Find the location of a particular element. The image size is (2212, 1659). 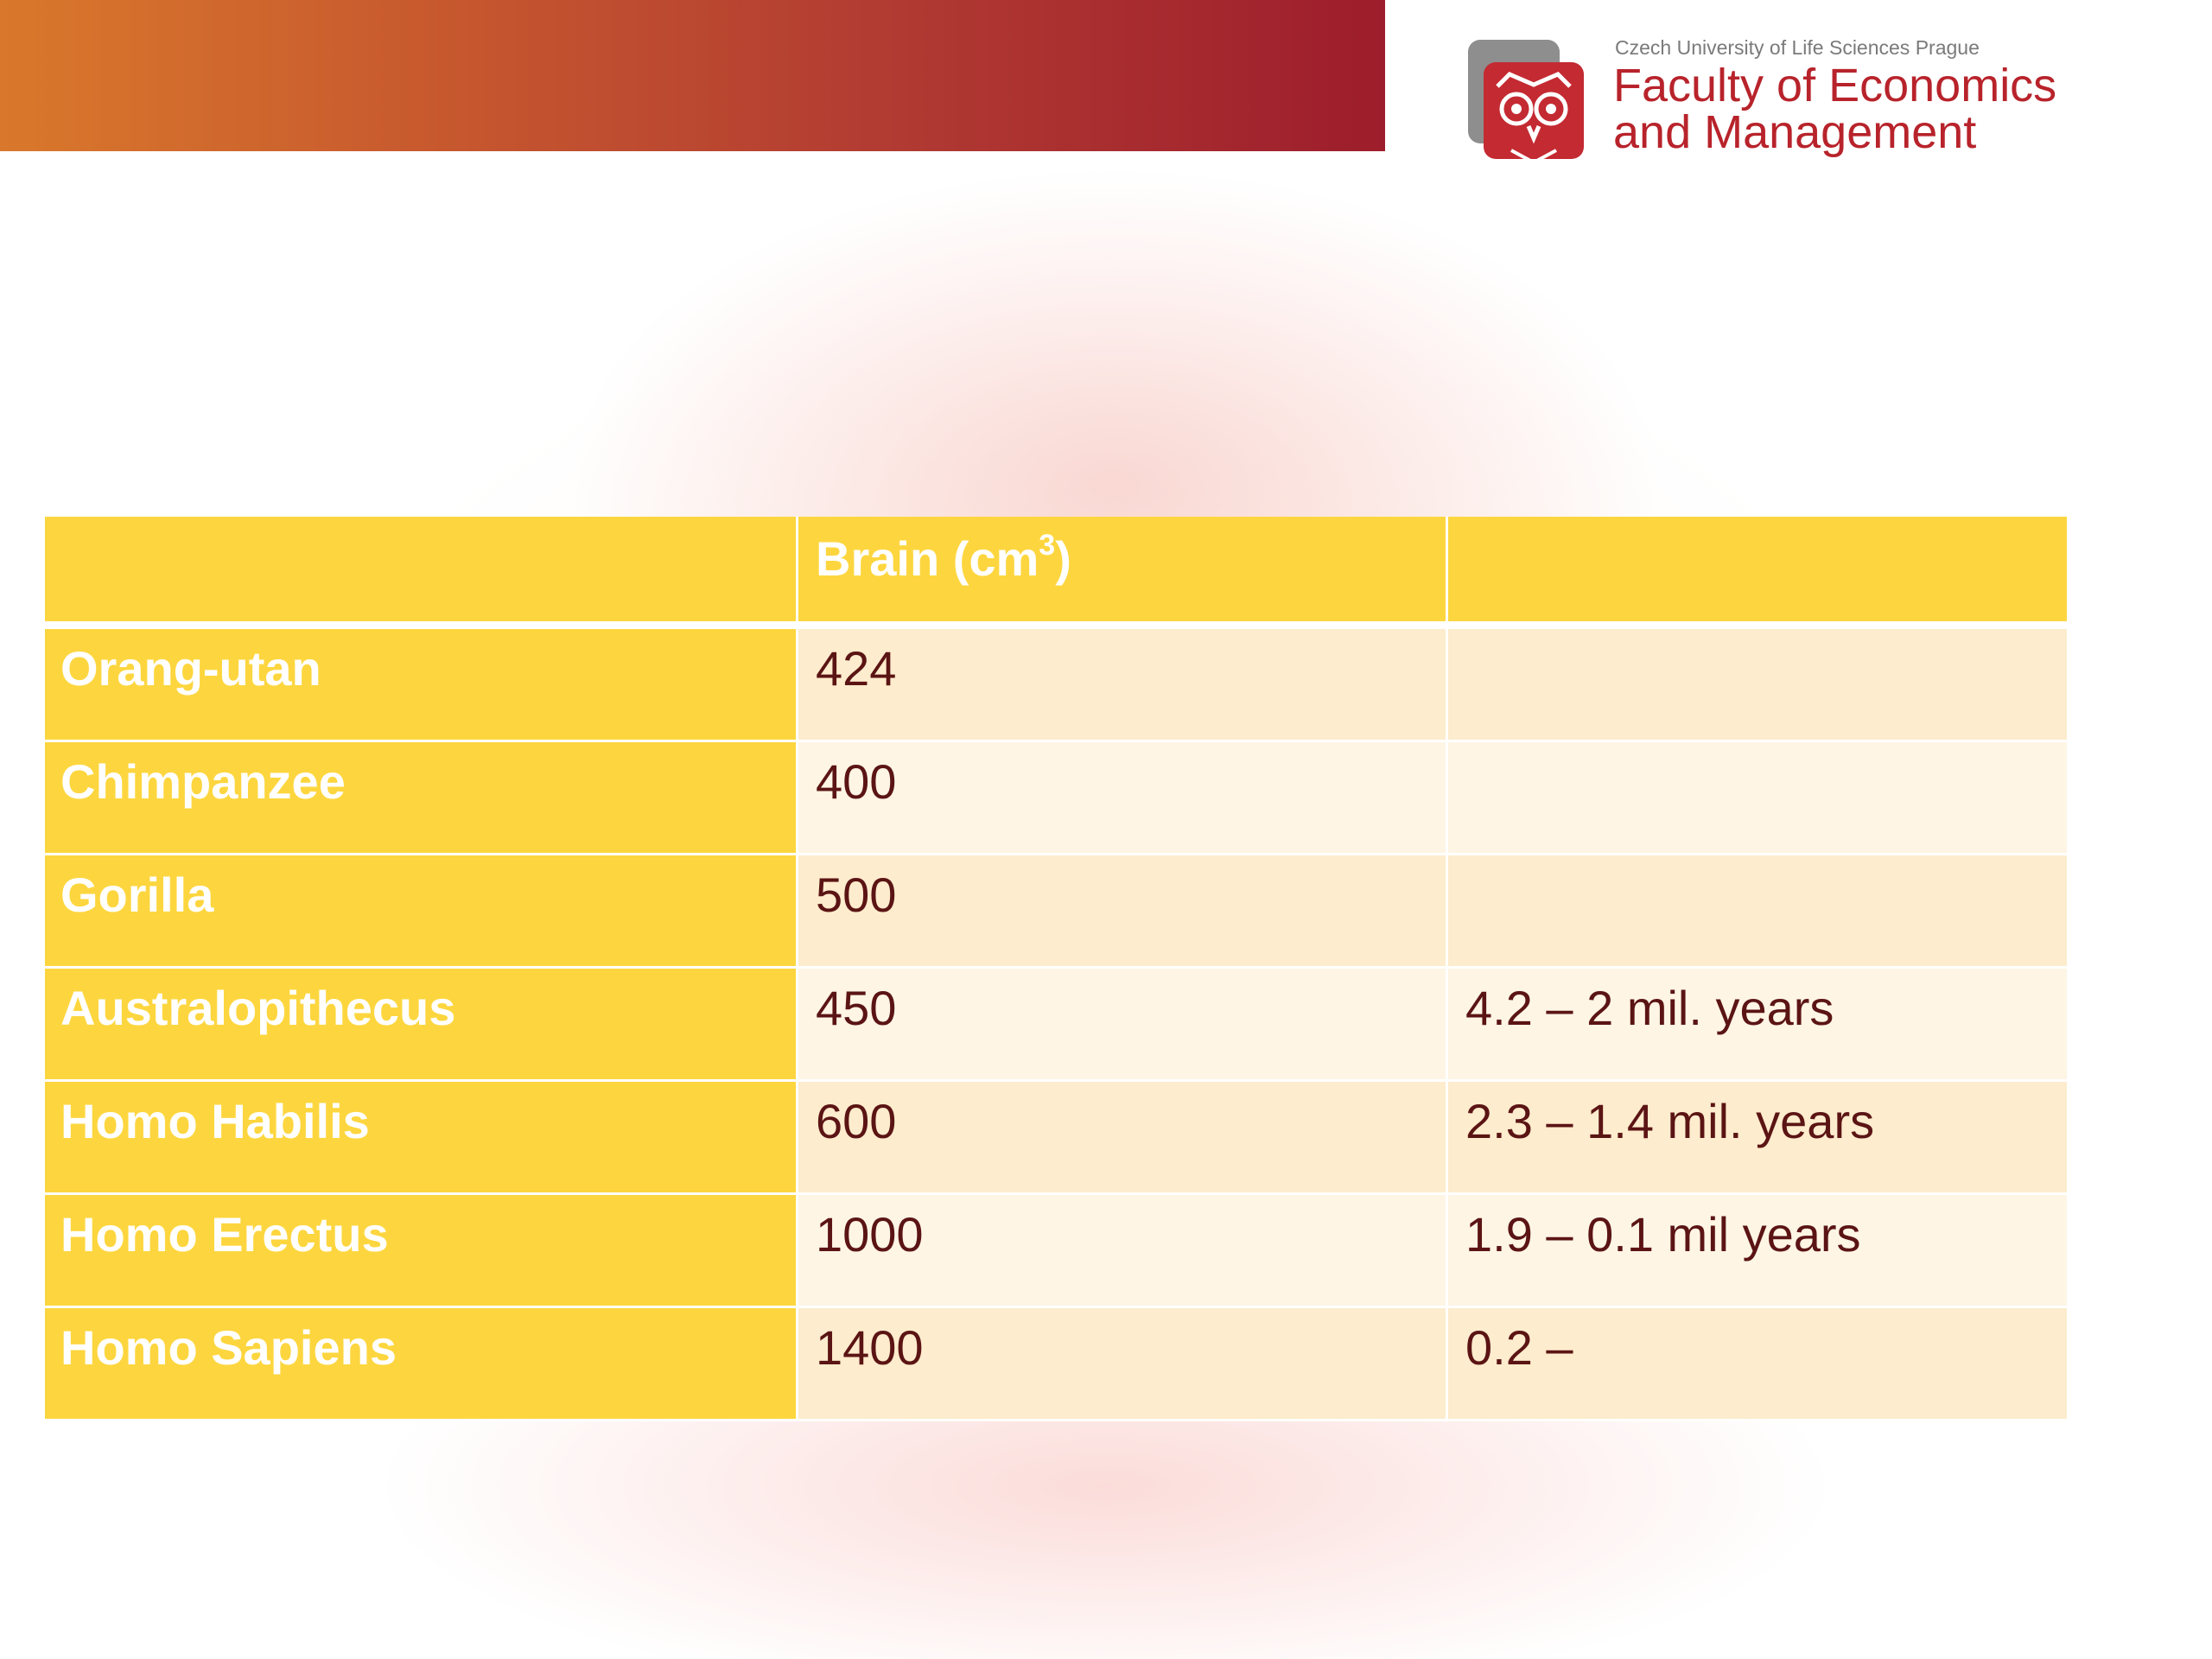

species-cell: Orang-utan is located at coordinates (421, 685).